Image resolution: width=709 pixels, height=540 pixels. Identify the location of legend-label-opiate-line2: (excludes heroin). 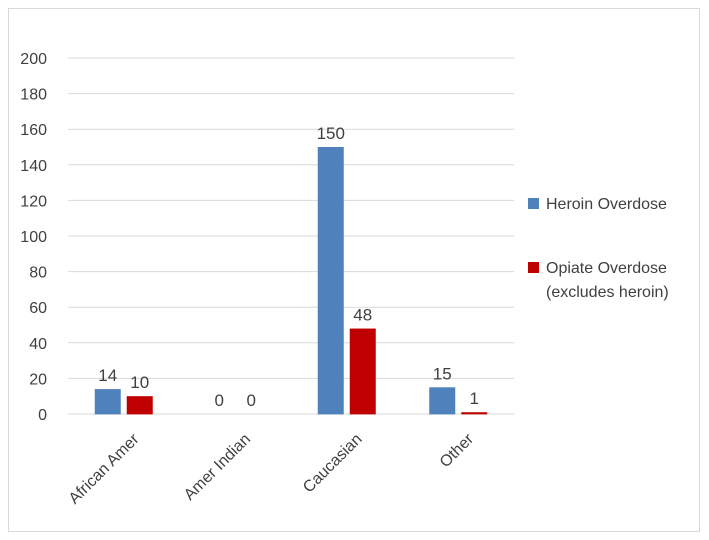
(607, 292).